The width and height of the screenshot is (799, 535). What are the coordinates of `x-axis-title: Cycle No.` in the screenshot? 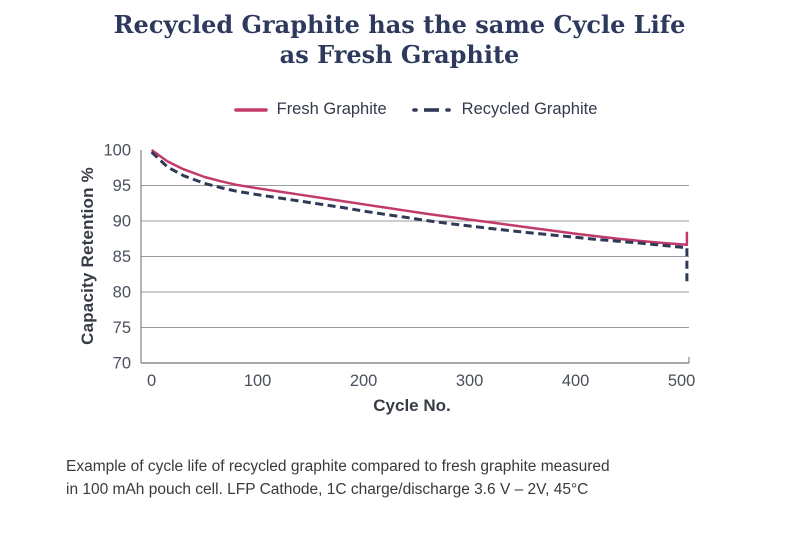 It's located at (412, 405).